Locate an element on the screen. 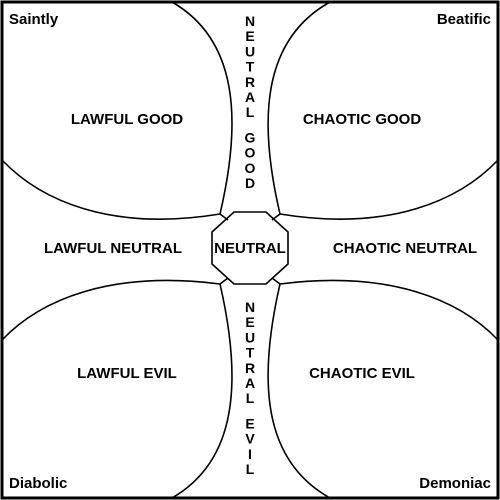  chaotic-good-label: CHAOTIC GOOD is located at coordinates (362, 119).